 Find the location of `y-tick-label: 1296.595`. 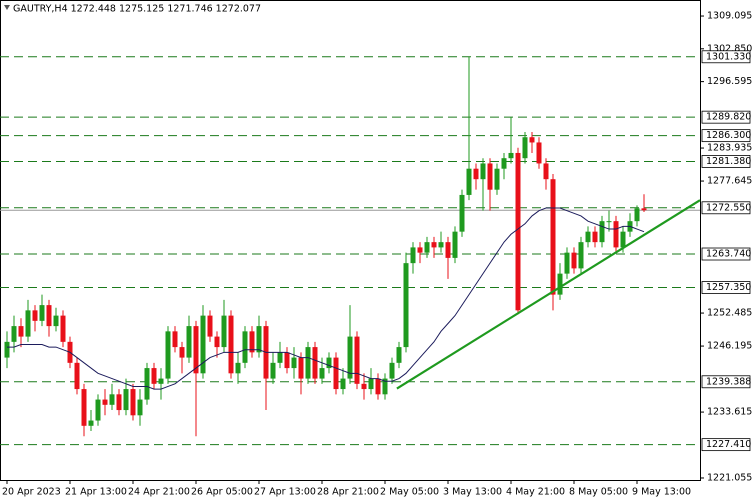

y-tick-label: 1296.595 is located at coordinates (729, 81).